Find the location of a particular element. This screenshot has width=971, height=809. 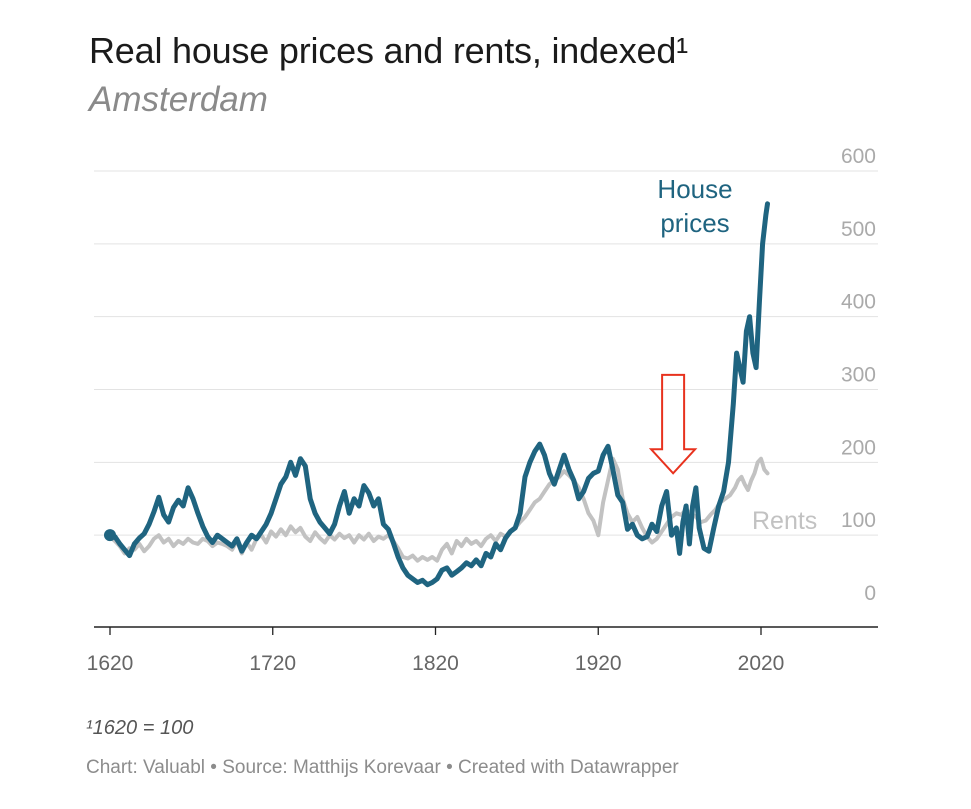

chart-title: Real house prices and rents, indexed¹ is located at coordinates (388, 50).